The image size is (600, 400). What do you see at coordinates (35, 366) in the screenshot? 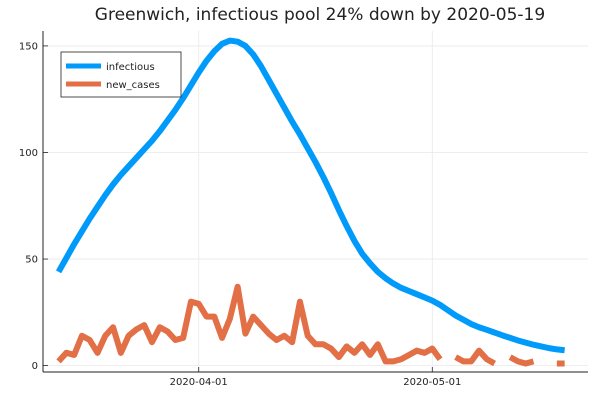
I see `tick-label-y: 0` at bounding box center [35, 366].